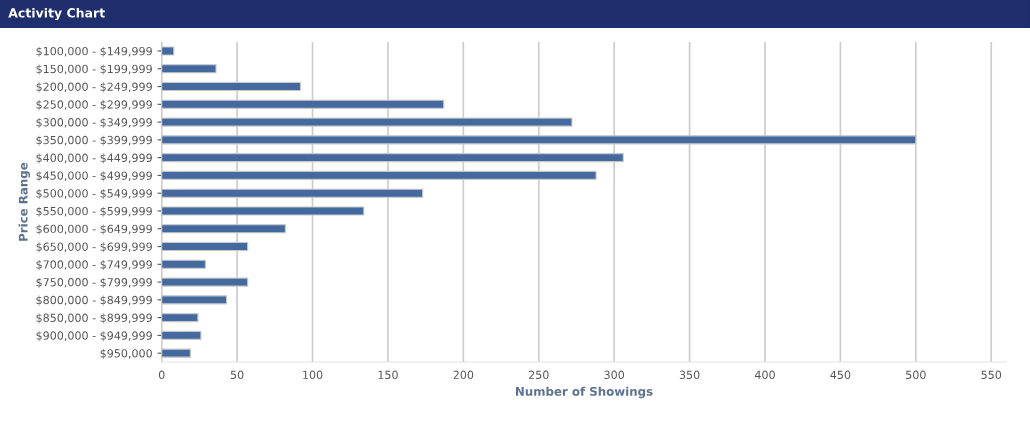 The height and width of the screenshot is (421, 1030). I want to click on x-tick-label: 350, so click(689, 374).